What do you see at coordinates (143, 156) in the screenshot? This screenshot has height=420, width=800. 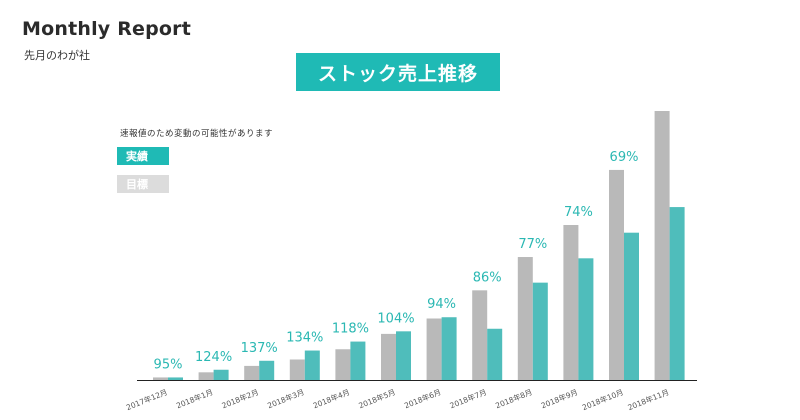 I see `legend-actual: 実績` at bounding box center [143, 156].